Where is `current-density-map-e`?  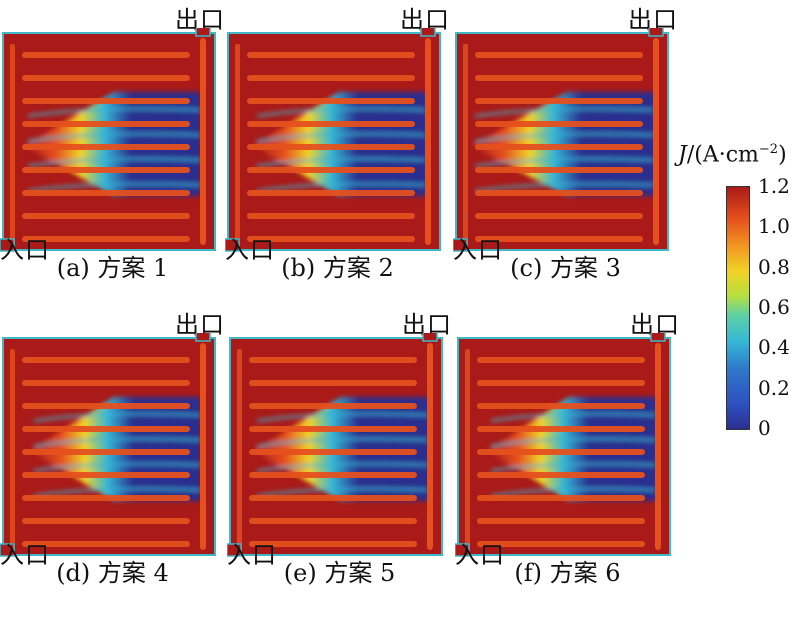 current-density-map-e is located at coordinates (335, 445).